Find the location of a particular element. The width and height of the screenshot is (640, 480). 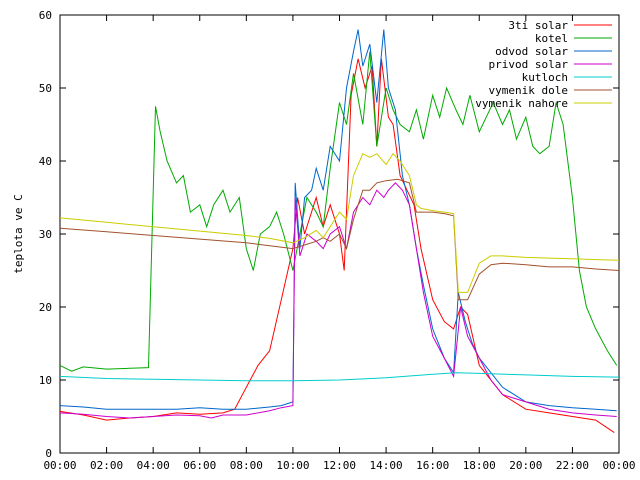

x-tick-label: 02:00 is located at coordinates (106, 465).